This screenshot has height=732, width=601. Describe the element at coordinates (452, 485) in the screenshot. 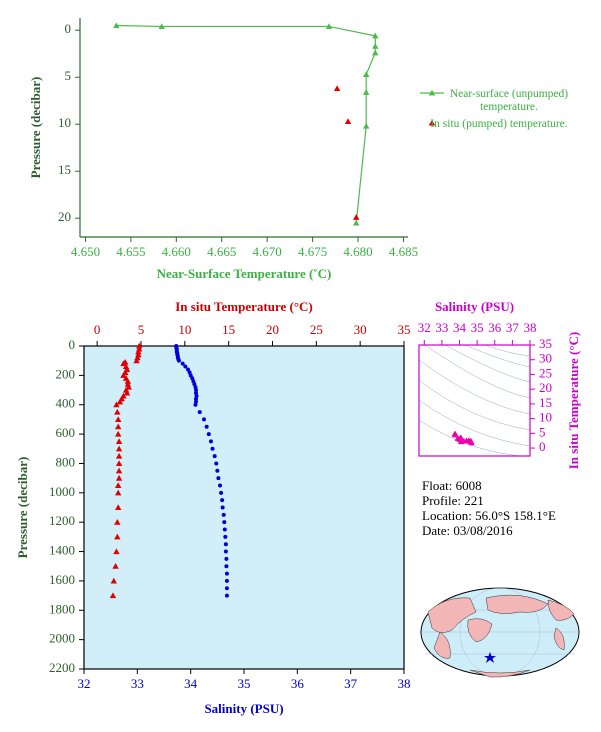

I see `float-id: Float: 6008` at that location.